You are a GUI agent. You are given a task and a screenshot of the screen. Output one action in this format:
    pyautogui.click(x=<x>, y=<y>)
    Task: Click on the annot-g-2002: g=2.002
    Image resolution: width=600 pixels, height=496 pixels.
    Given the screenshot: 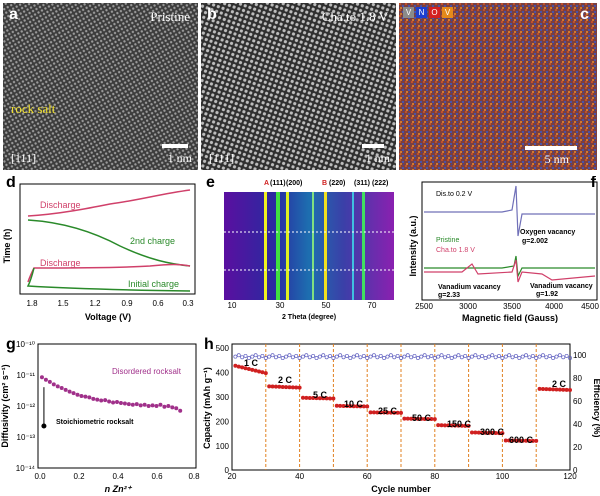 What is the action you would take?
    pyautogui.click(x=535, y=241)
    